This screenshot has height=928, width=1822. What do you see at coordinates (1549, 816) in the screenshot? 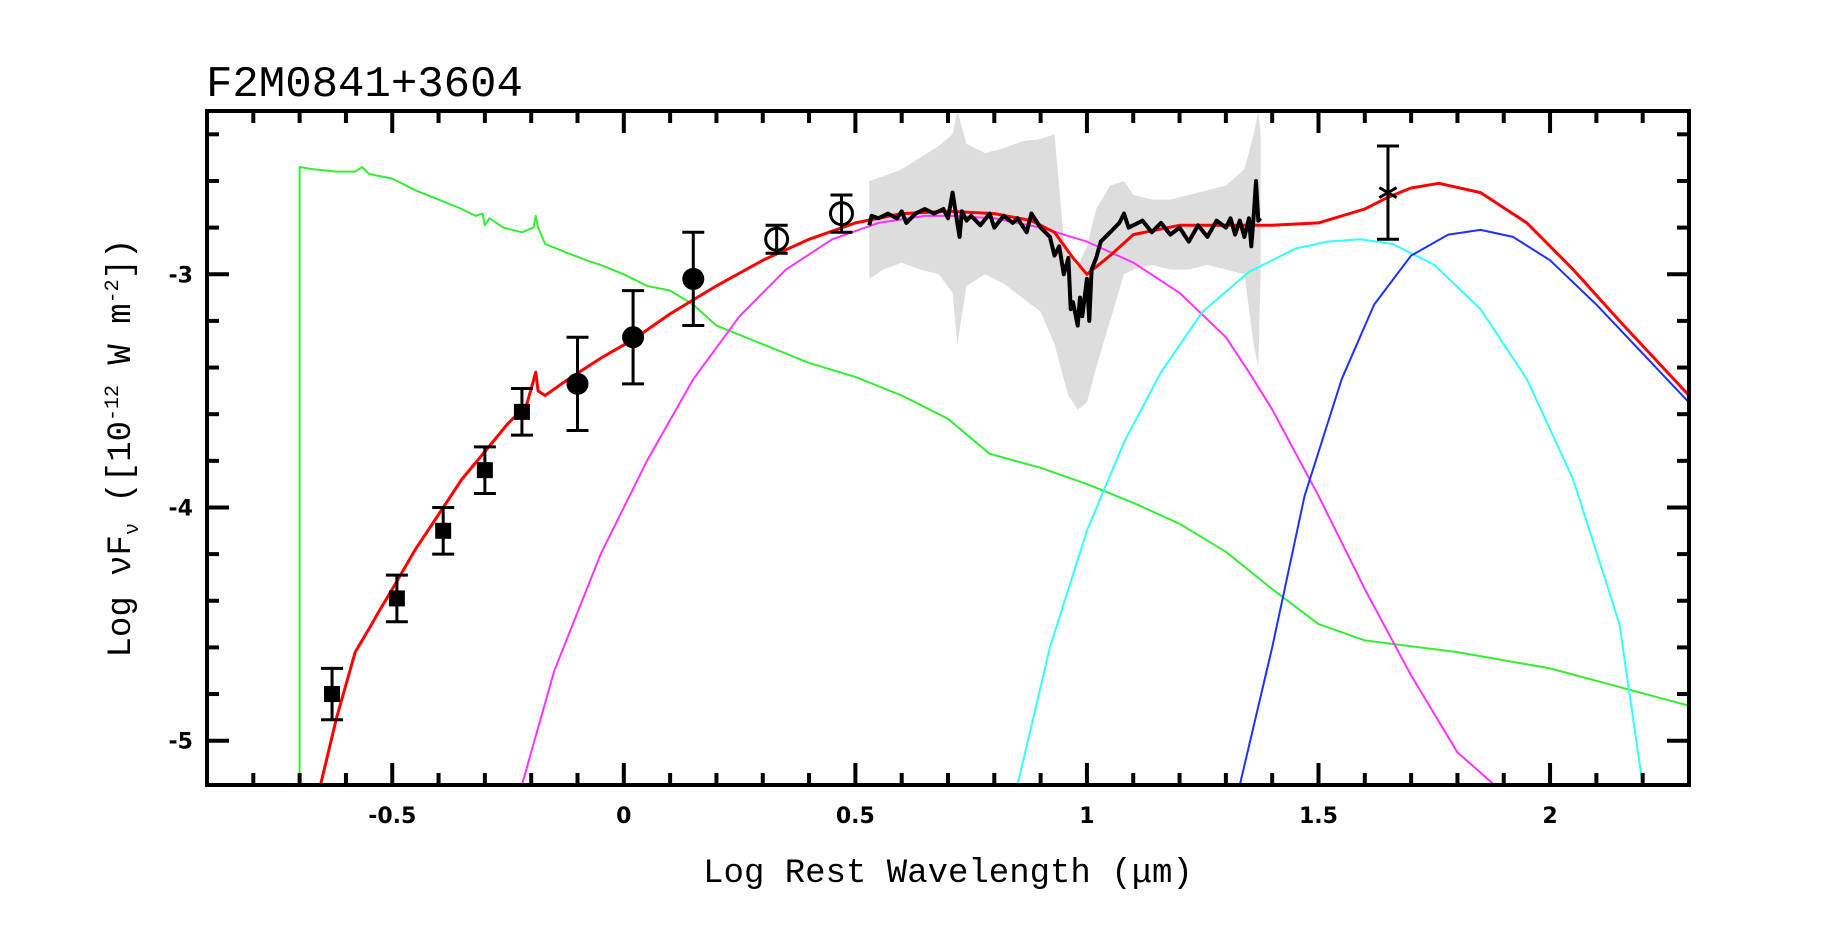
I see `x-tick-label: 2` at bounding box center [1549, 816].